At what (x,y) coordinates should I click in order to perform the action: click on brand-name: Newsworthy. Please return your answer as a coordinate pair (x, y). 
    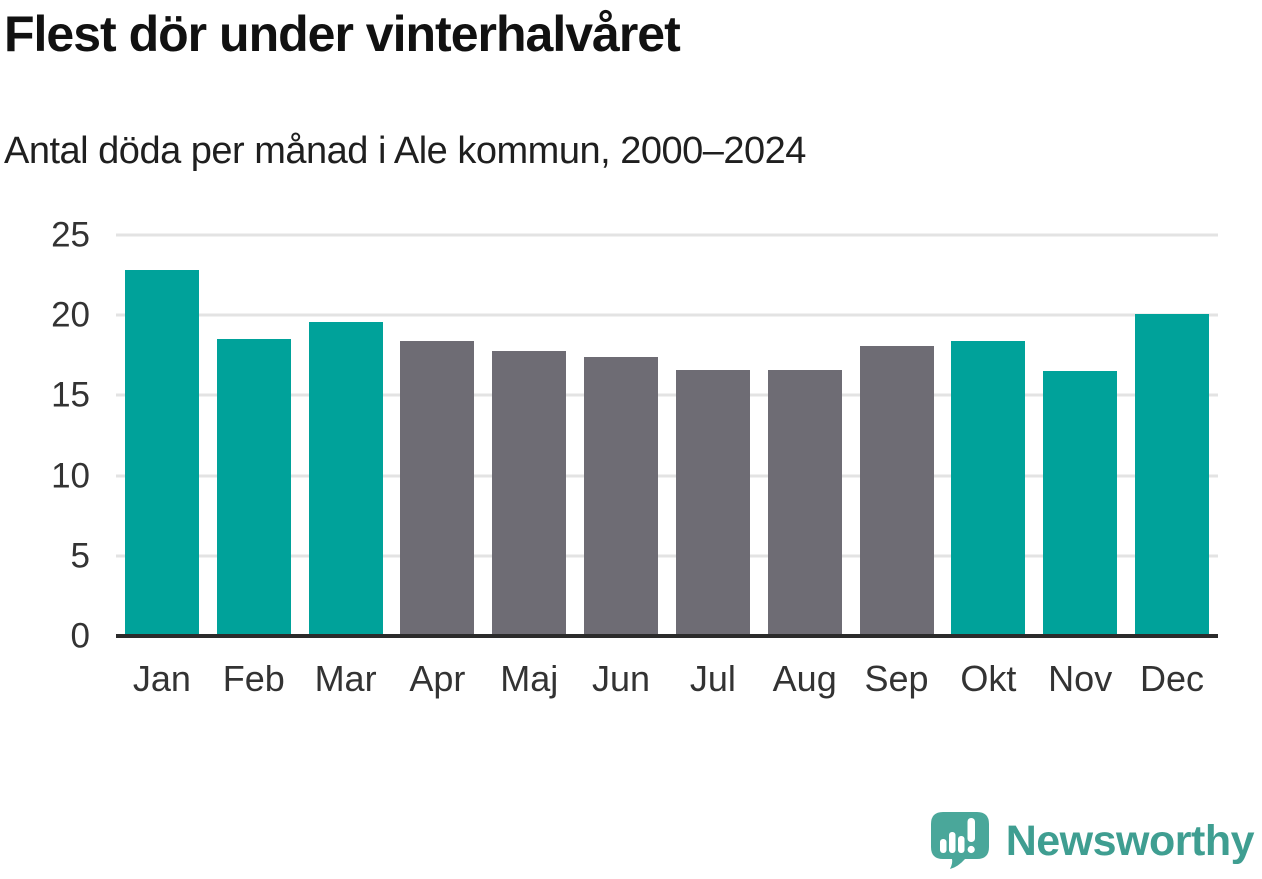
    Looking at the image, I should click on (1130, 840).